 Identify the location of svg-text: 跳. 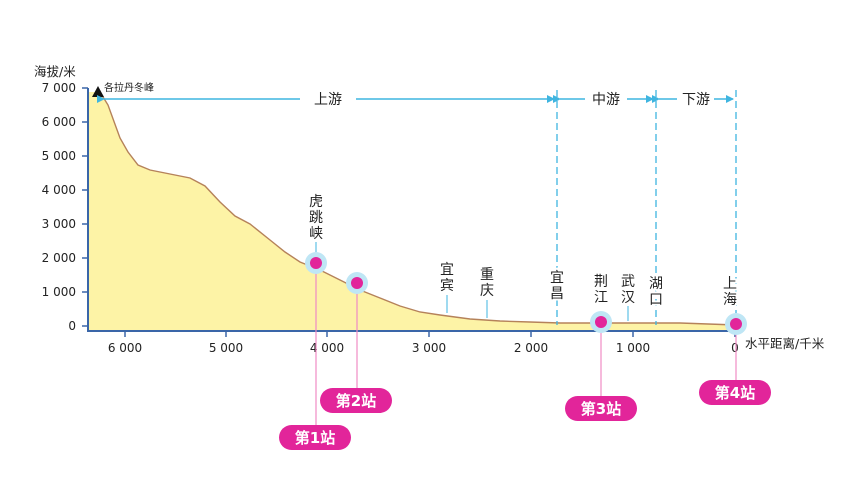
(316, 218).